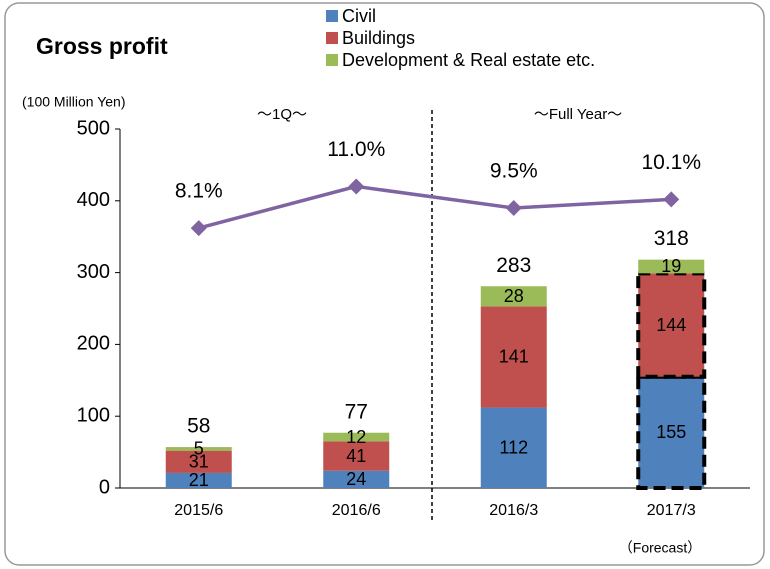 The image size is (770, 569). I want to click on x-tick-label: 2016/3, so click(513, 510).